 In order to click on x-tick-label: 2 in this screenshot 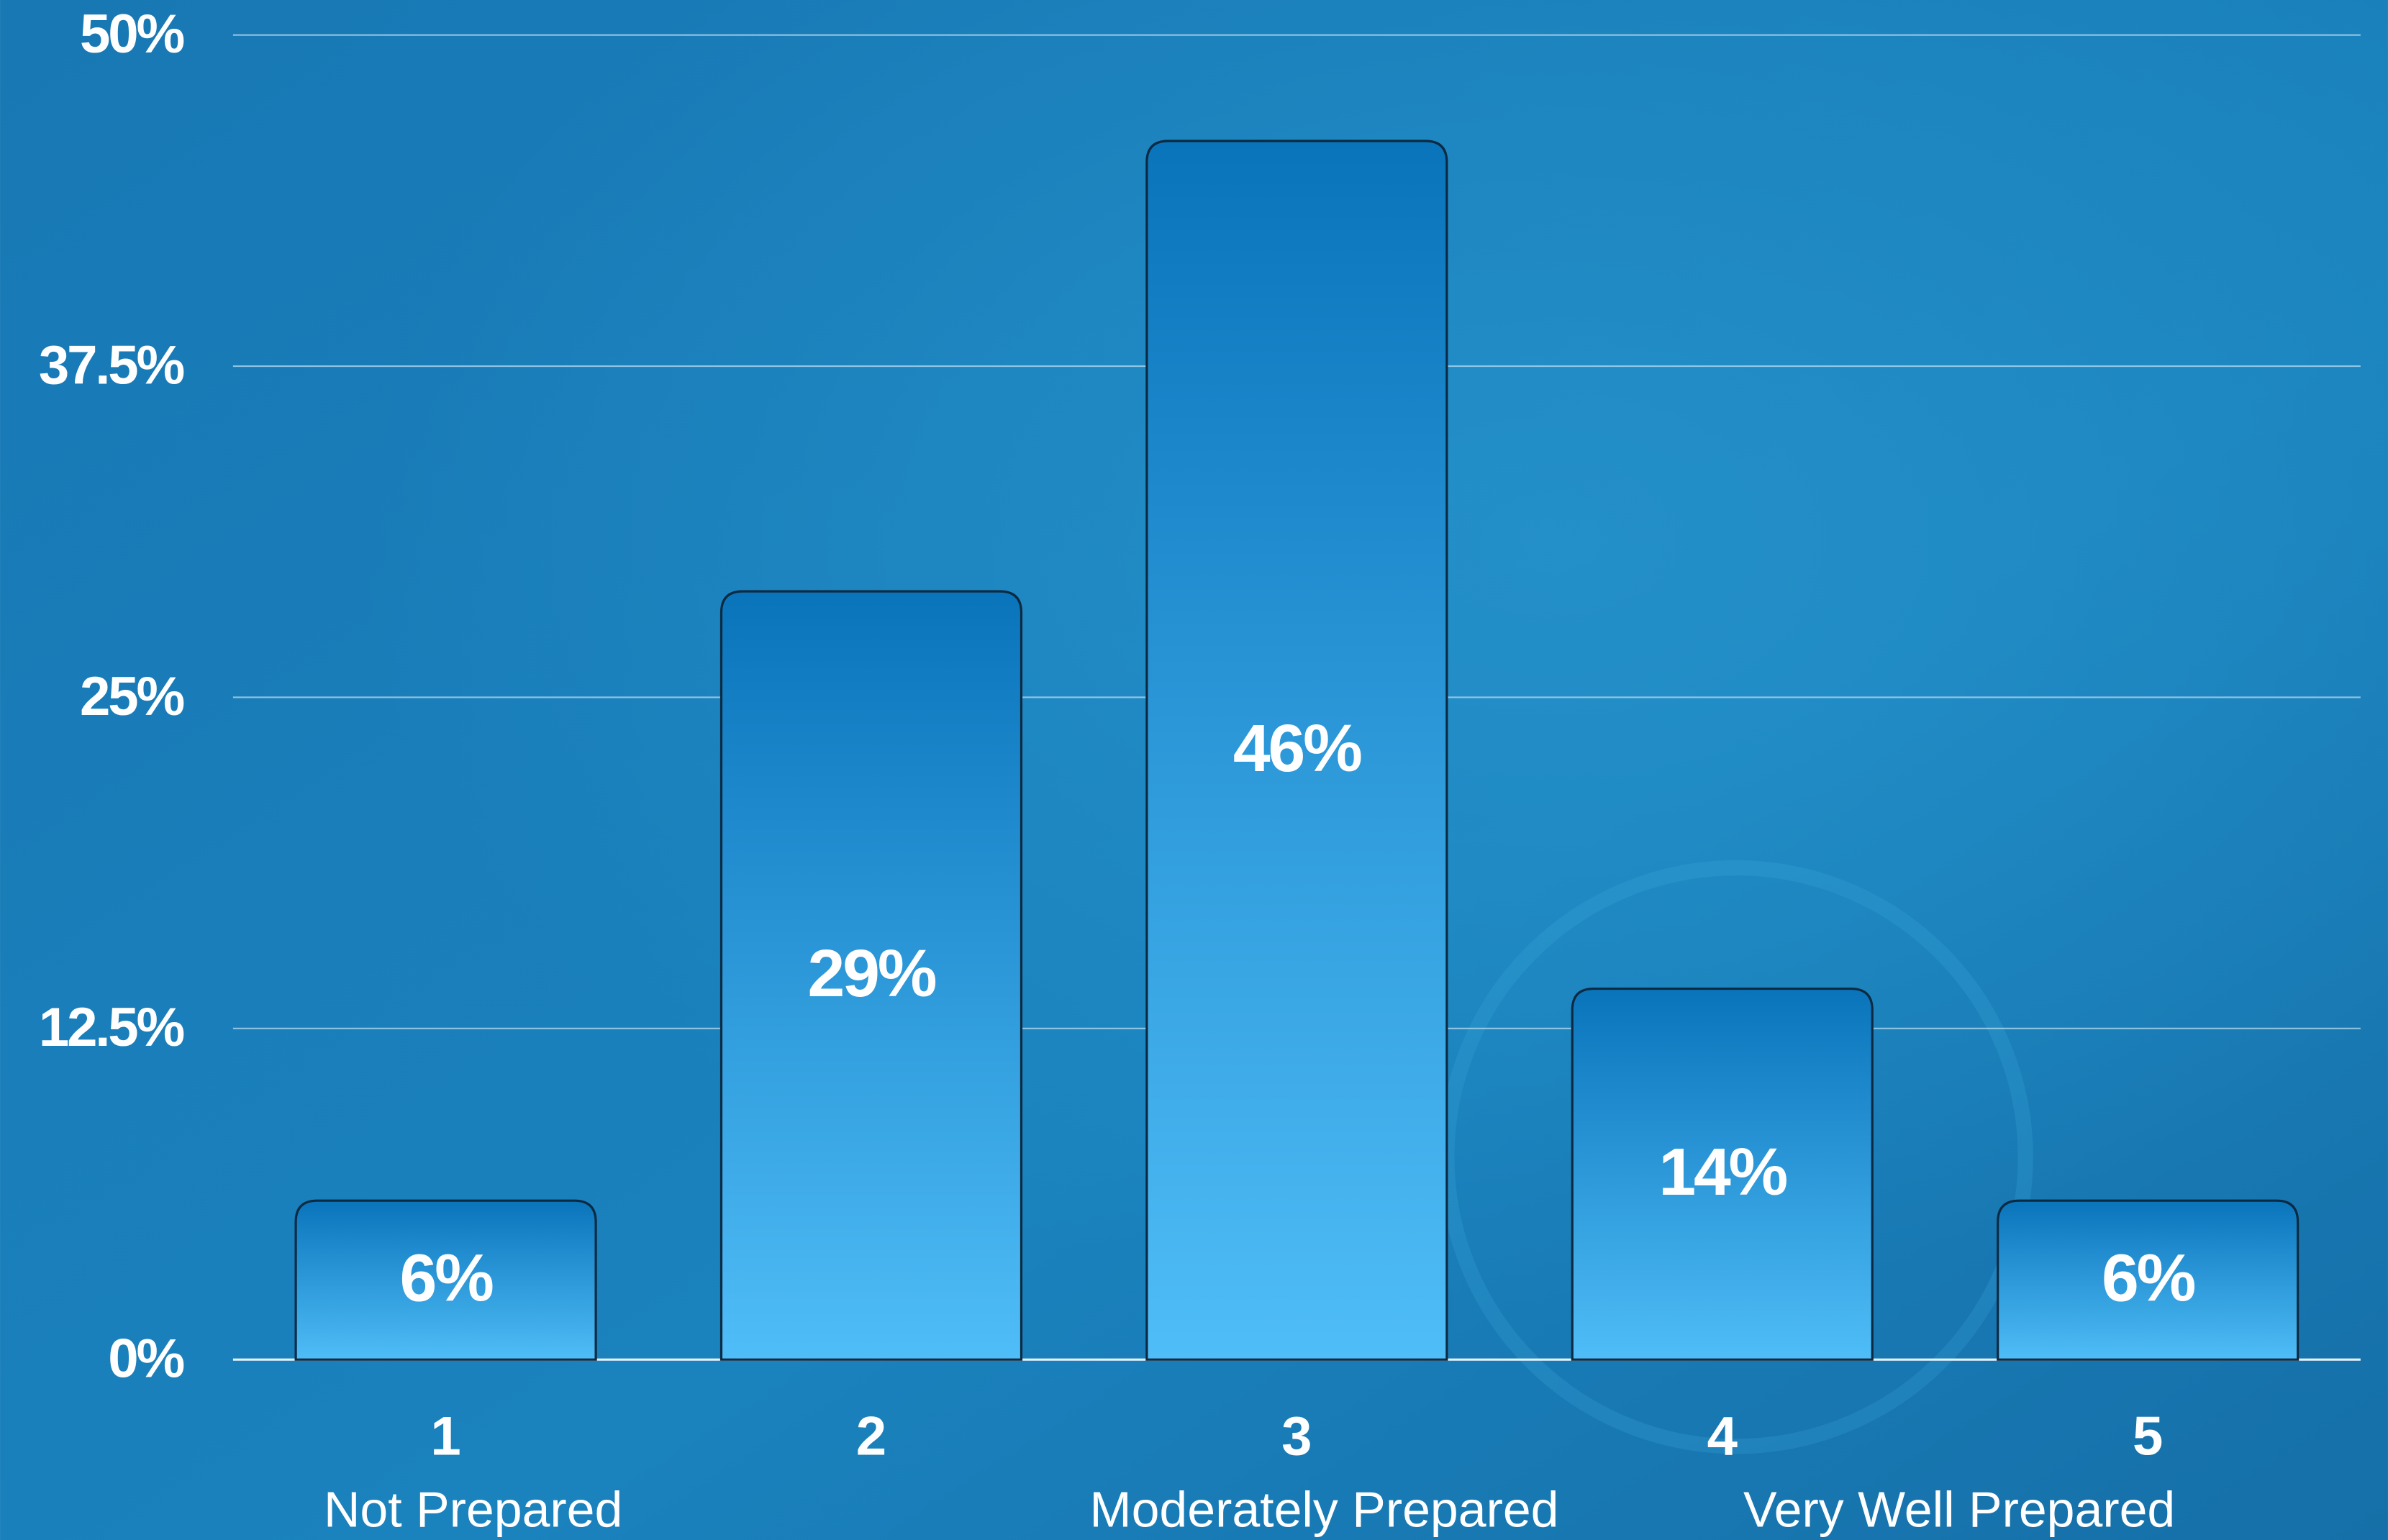, I will do `click(871, 1436)`.